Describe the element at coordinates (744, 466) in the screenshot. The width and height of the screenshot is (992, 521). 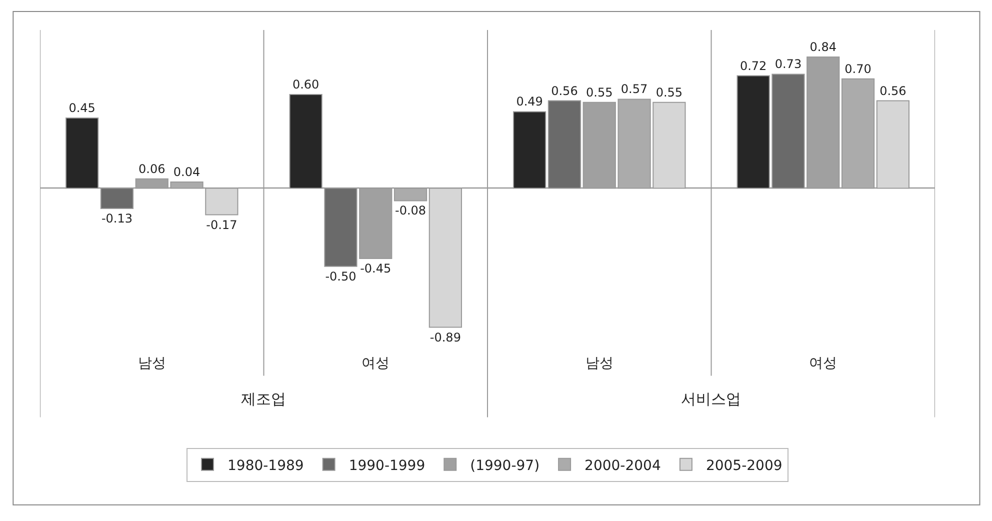
I see `legend-label: 2005-2009` at that location.